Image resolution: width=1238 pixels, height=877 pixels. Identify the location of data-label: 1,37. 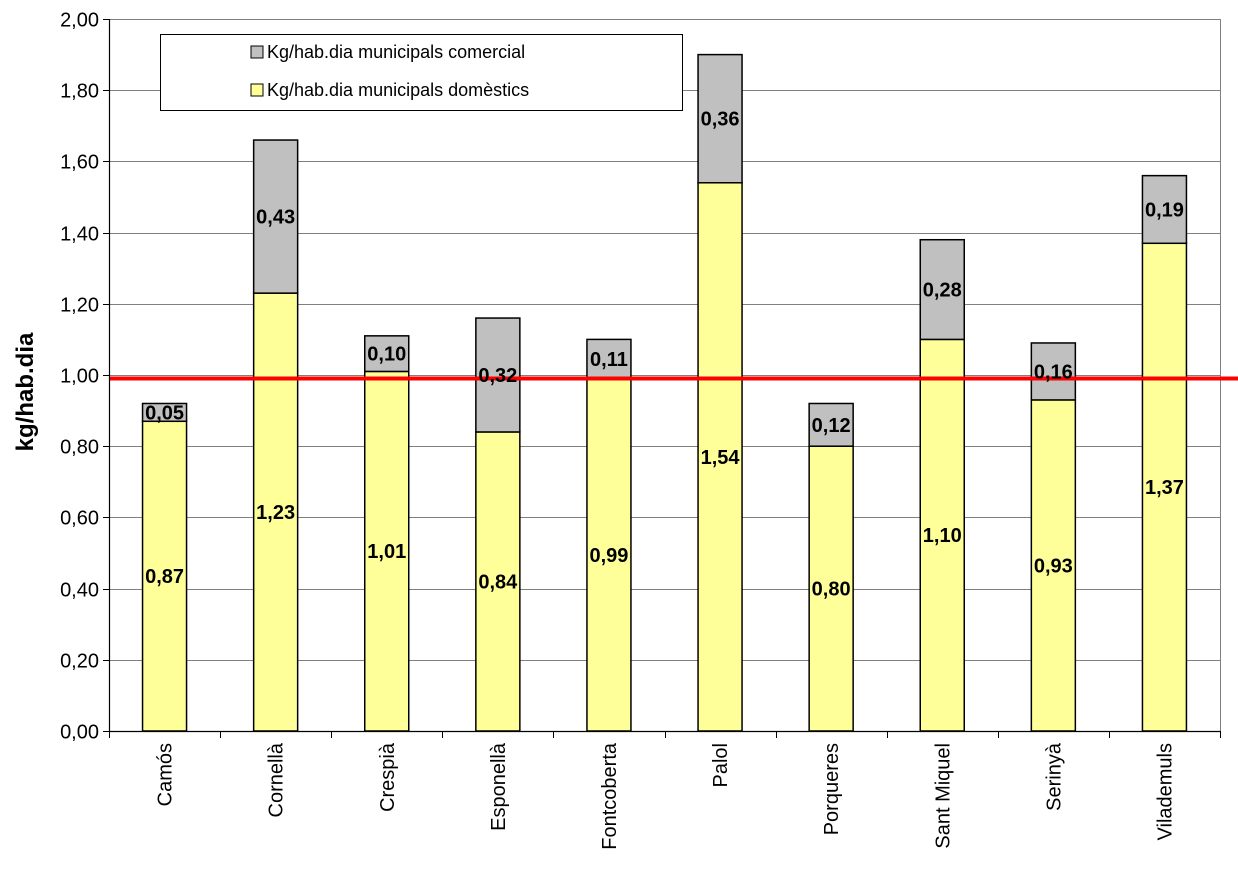
(1164, 488).